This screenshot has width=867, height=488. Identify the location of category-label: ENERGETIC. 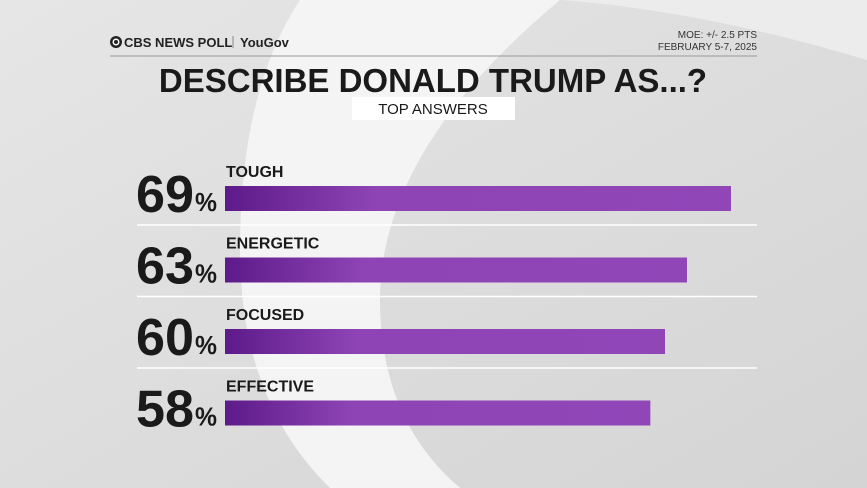
(273, 244).